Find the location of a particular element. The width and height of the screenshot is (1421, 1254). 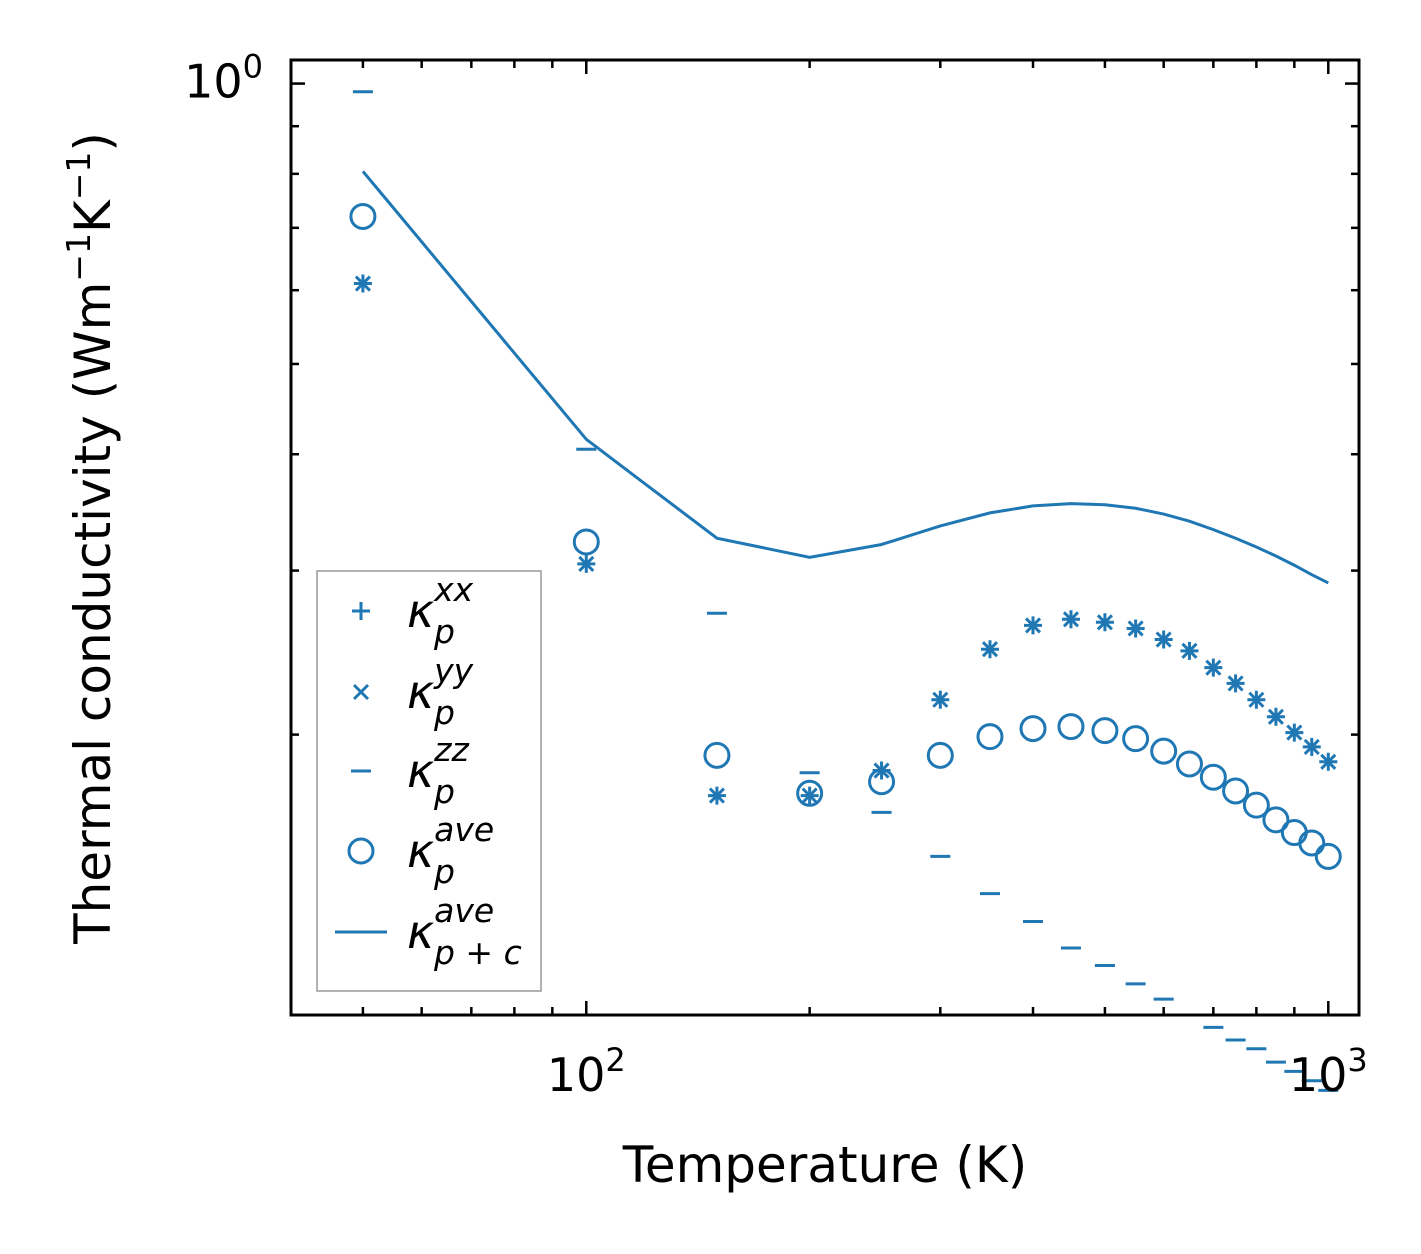

legend-item-kappa_p_yy: κyy p is located at coordinates (413, 691).